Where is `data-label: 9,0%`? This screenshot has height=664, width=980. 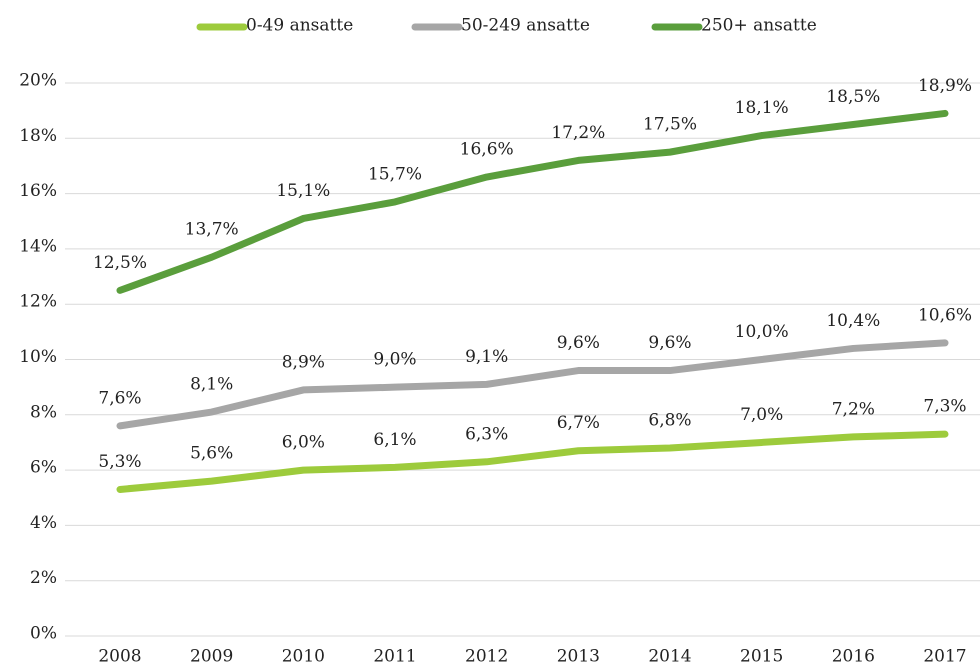
data-label: 9,0% is located at coordinates (394, 360).